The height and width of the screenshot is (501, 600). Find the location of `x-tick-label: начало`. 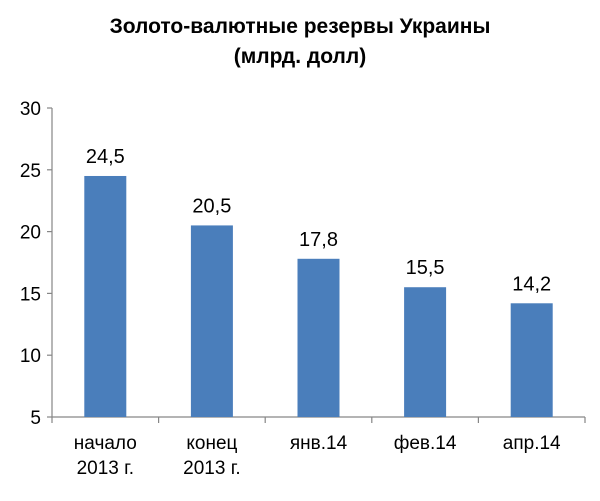

x-tick-label: начало is located at coordinates (105, 443).